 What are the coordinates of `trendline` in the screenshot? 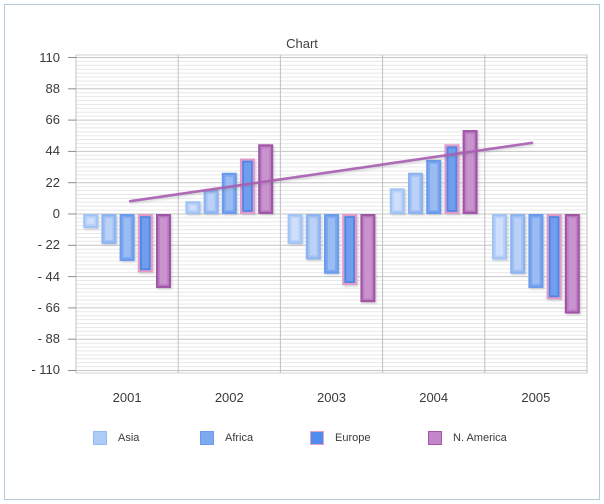 It's located at (331, 172).